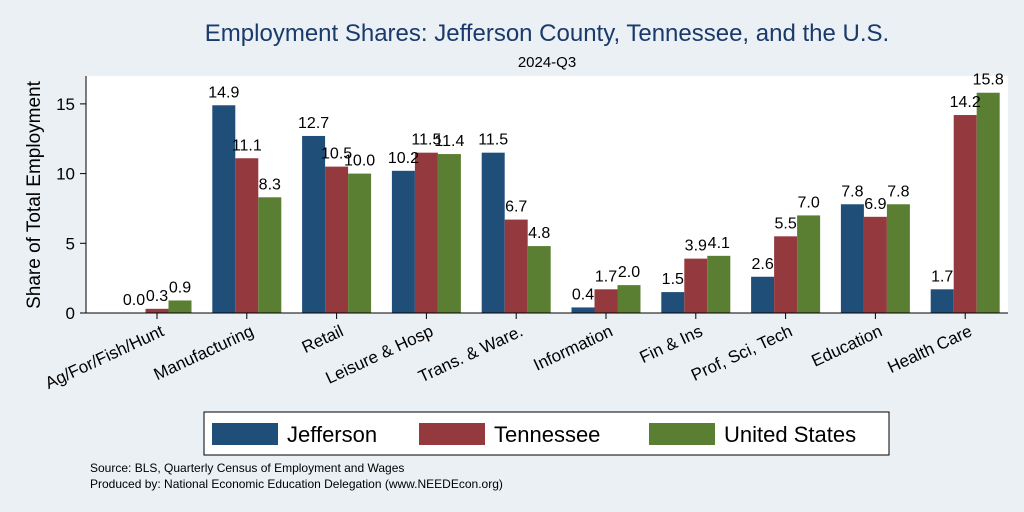 The width and height of the screenshot is (1024, 512). I want to click on legend-items: Jefferson Tennessee United States, so click(534, 434).